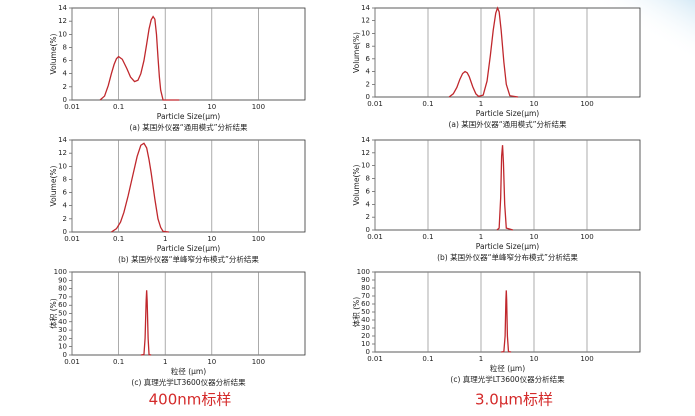  Describe the element at coordinates (190, 400) in the screenshot. I see `footer-label: 400nm标样` at that location.